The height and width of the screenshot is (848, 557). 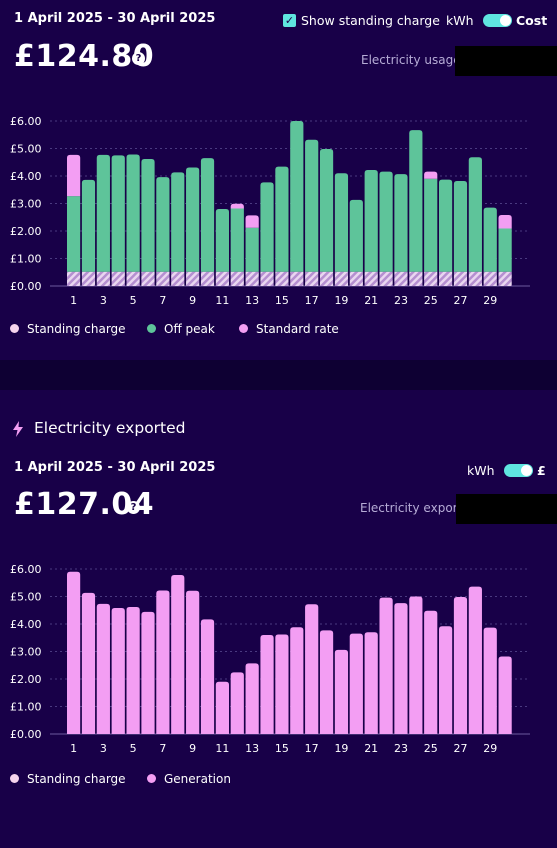 I want to click on standing-charge-label: Show standing charge, so click(x=370, y=20).